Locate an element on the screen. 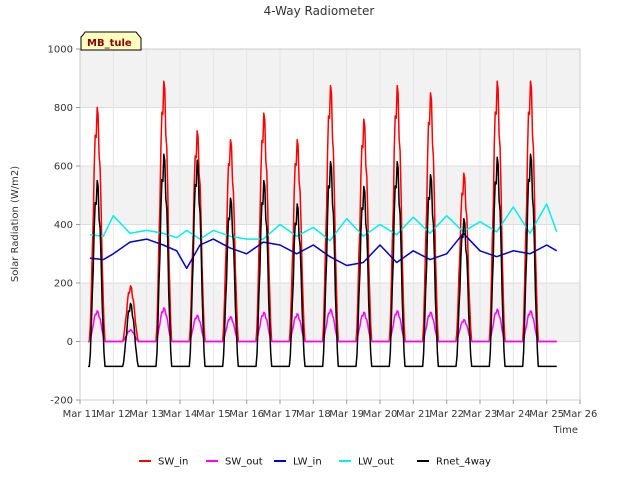 Image resolution: width=640 pixels, height=480 pixels. x-tick-label: Mar 12 is located at coordinates (113, 414).